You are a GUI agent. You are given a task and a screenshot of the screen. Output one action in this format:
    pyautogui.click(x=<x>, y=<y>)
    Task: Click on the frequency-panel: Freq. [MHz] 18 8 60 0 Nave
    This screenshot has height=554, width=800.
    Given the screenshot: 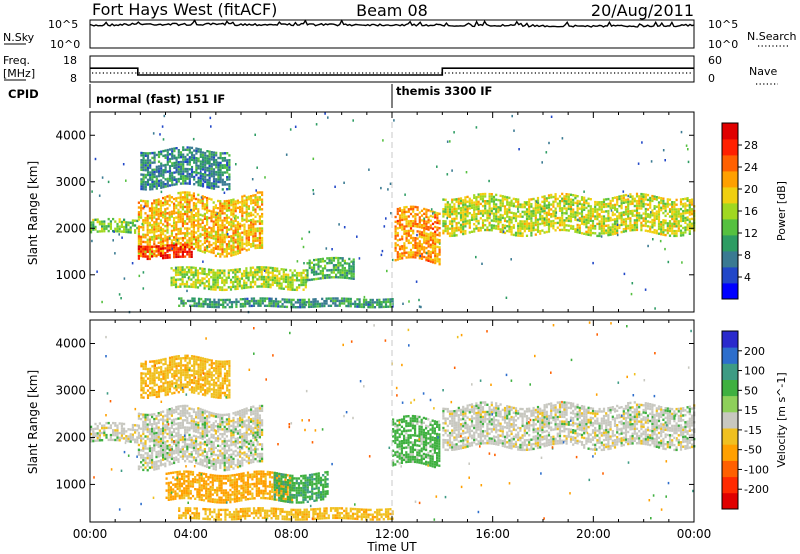 What is the action you would take?
    pyautogui.click(x=390, y=69)
    